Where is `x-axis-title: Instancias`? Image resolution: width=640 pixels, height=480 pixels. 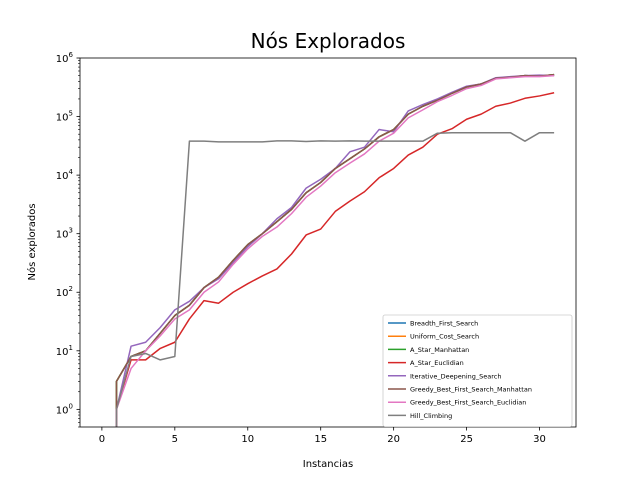 x-axis-title: Instancias is located at coordinates (328, 464).